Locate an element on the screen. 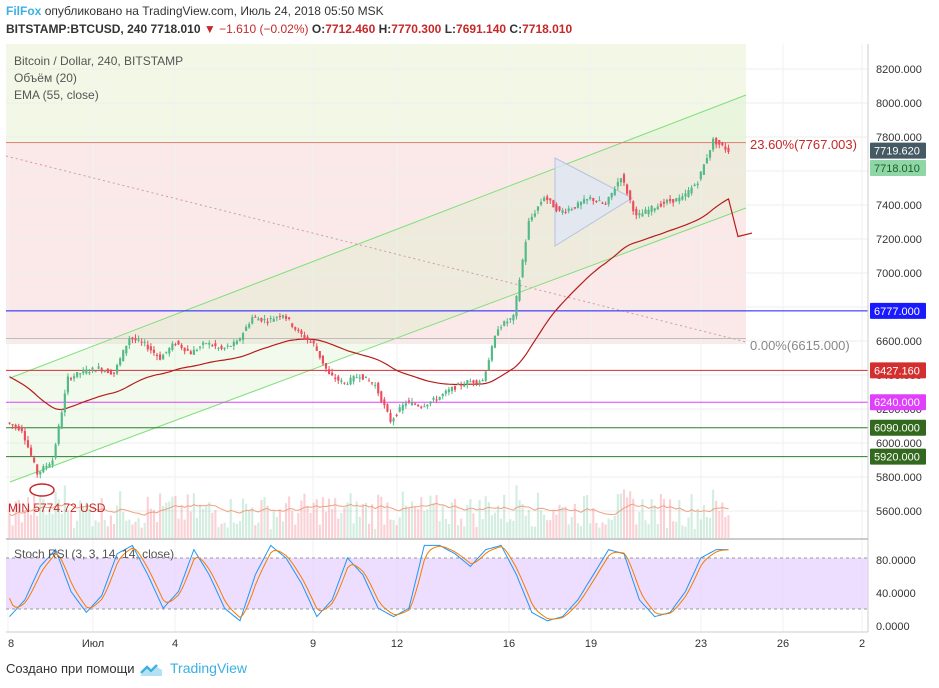 Image resolution: width=939 pixels, height=688 pixels. time-axis: 8 Июл 4 9 12 16 19 23 26 2 is located at coordinates (436, 644).